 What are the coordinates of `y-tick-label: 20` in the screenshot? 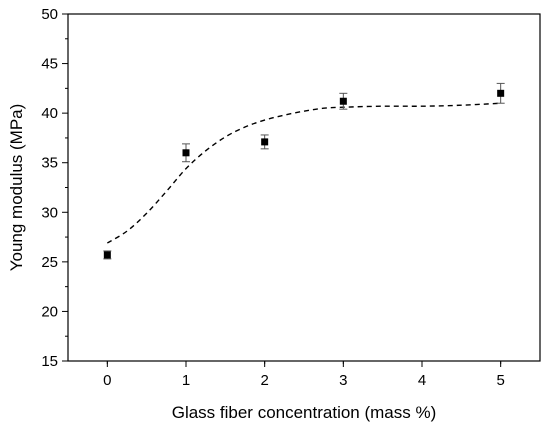 It's located at (49, 311).